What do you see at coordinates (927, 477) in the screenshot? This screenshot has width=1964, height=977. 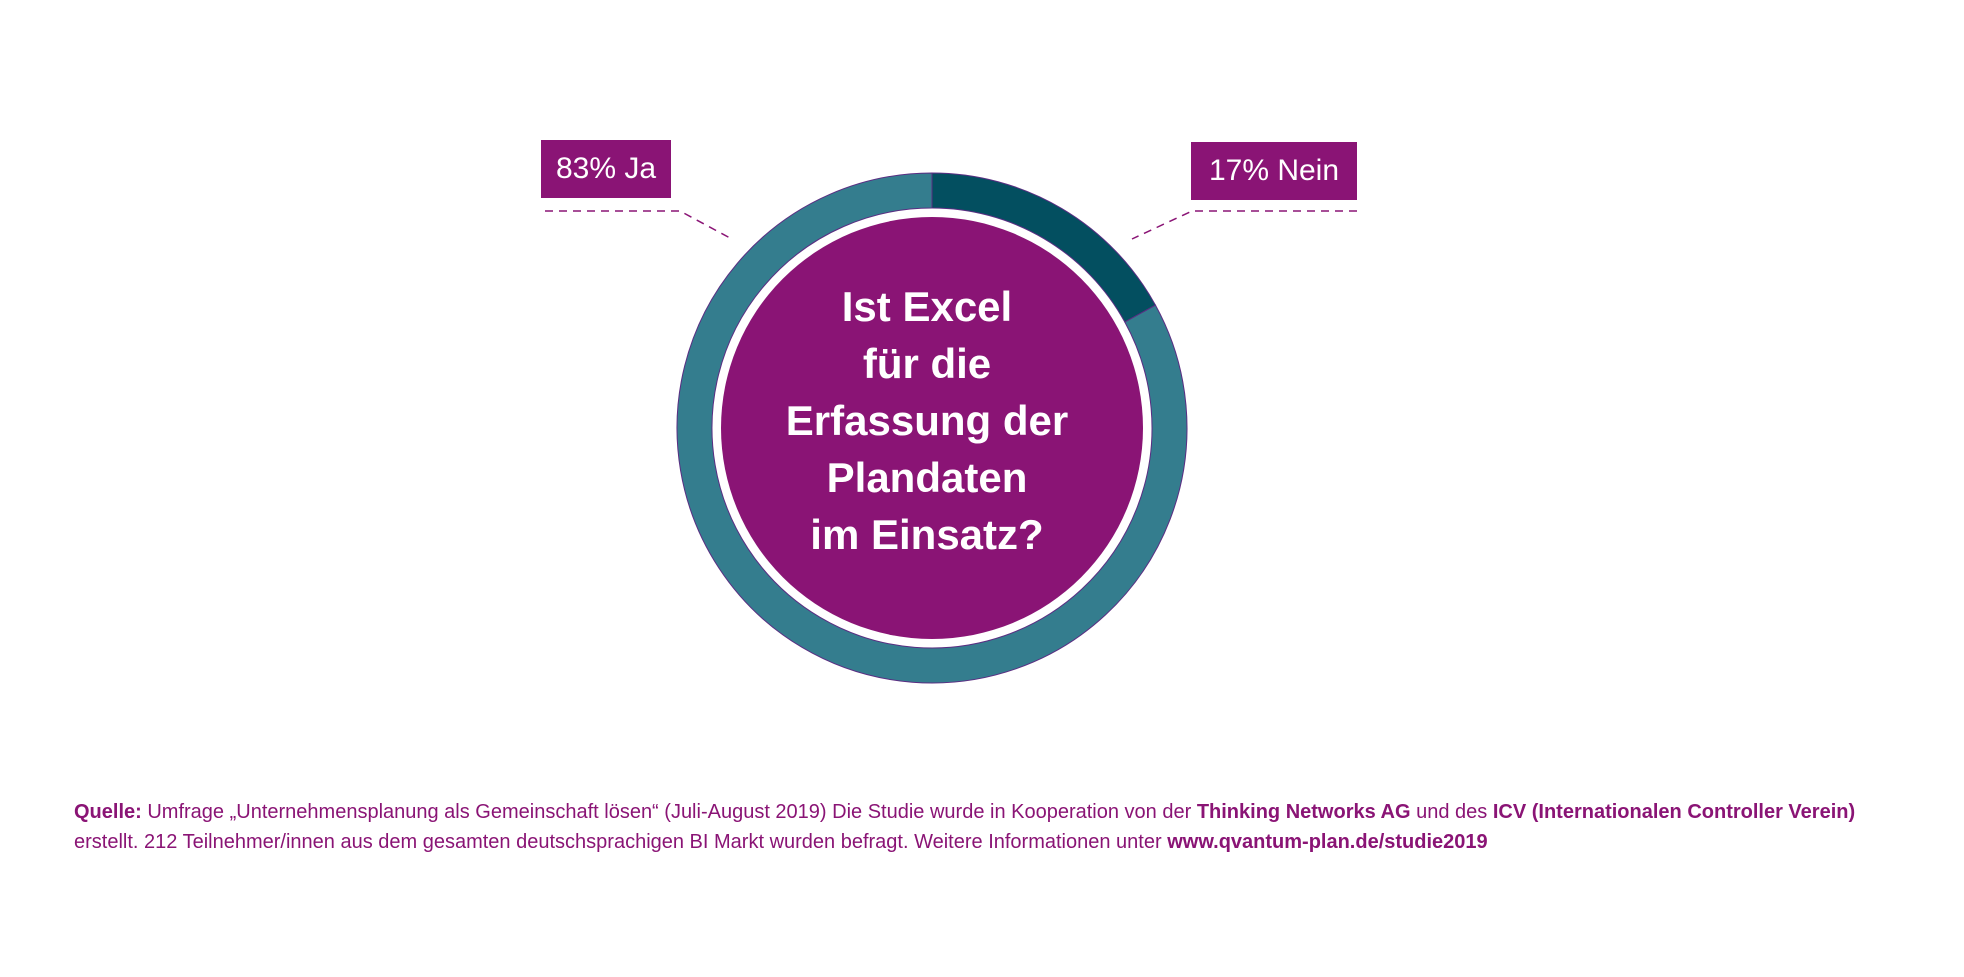 I see `center-line-4: Plandaten` at bounding box center [927, 477].